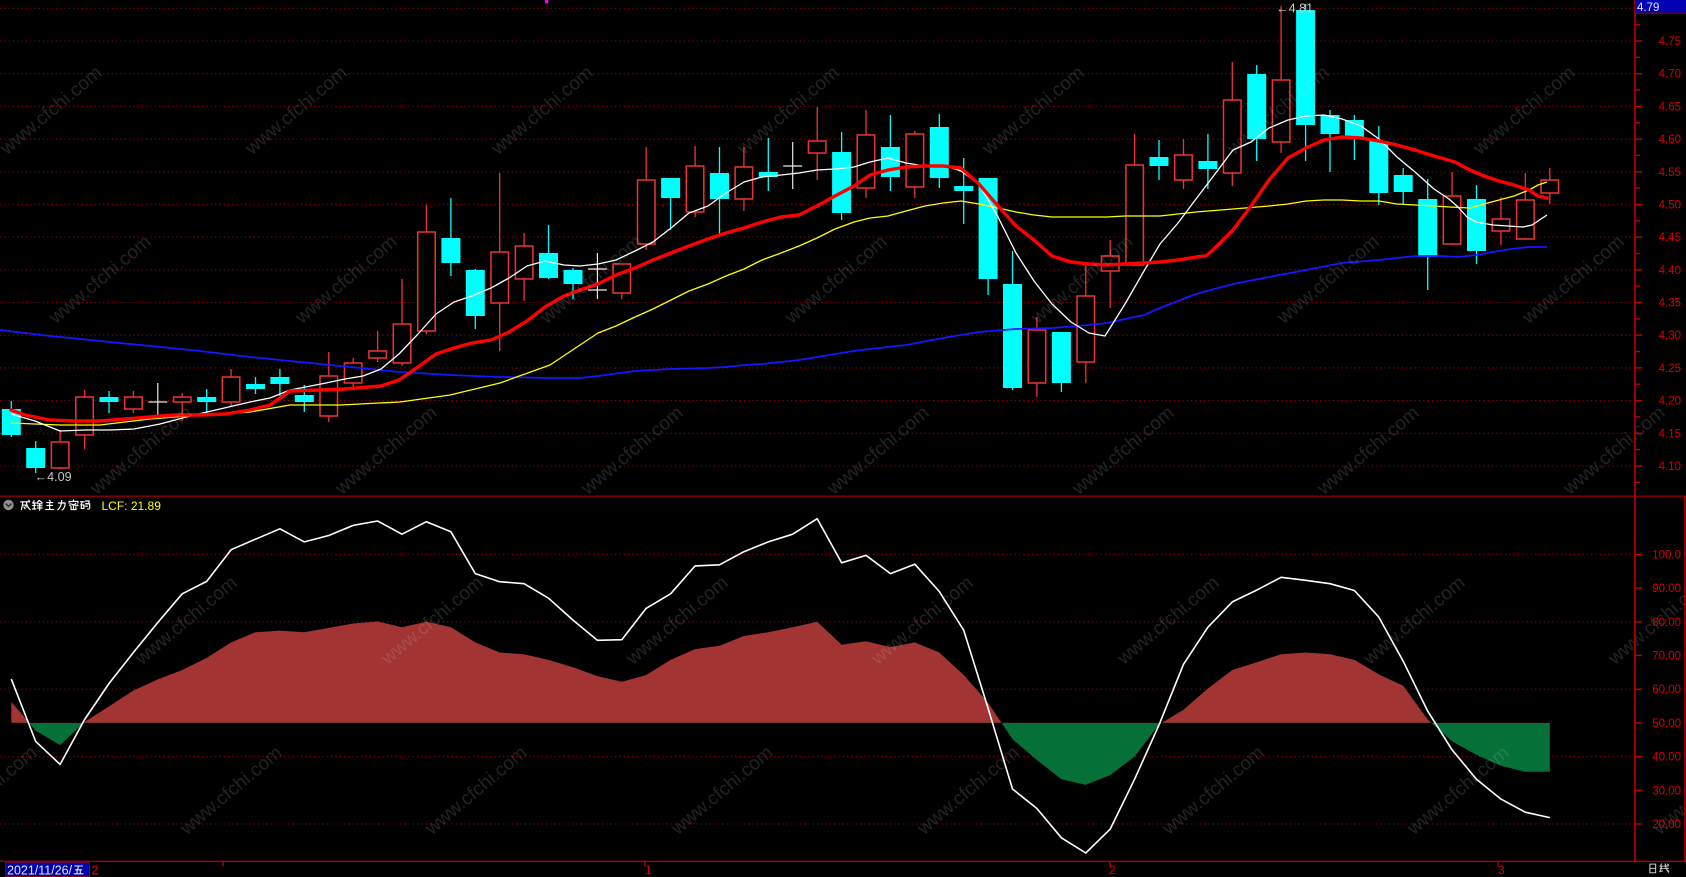 The height and width of the screenshot is (877, 1686). Describe the element at coordinates (1670, 467) in the screenshot. I see `svg-text: 4.10` at that location.